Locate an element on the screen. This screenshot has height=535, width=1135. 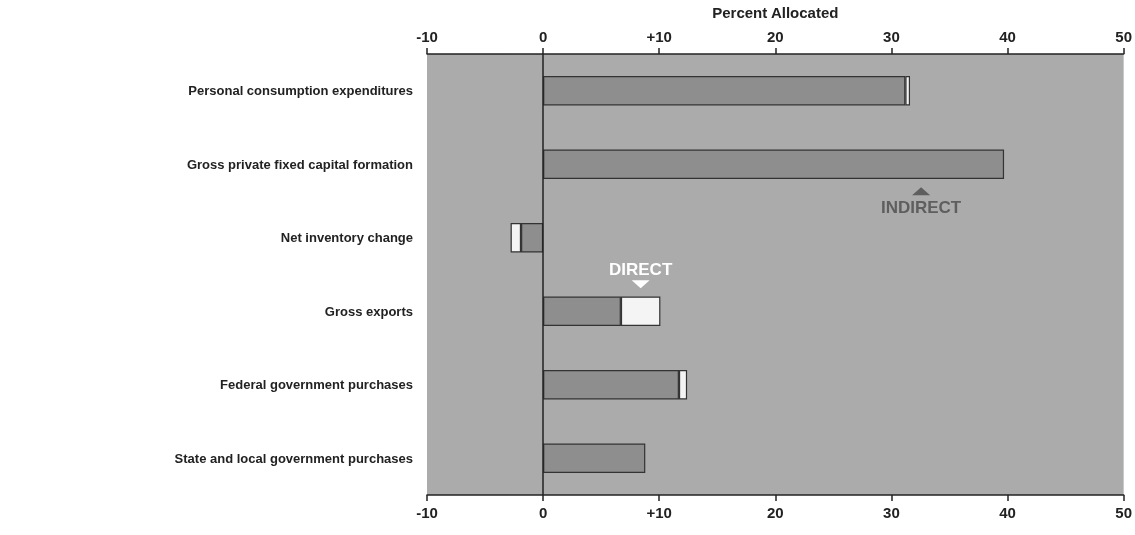
x2-tick-label: 0 is located at coordinates (543, 36).